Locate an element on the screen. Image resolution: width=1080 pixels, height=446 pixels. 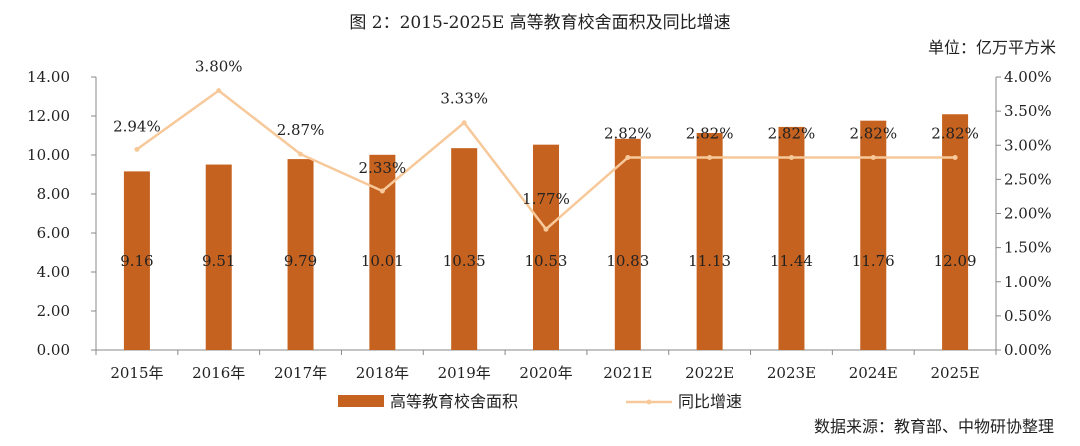
x-tick-label: 2021E is located at coordinates (627, 373).